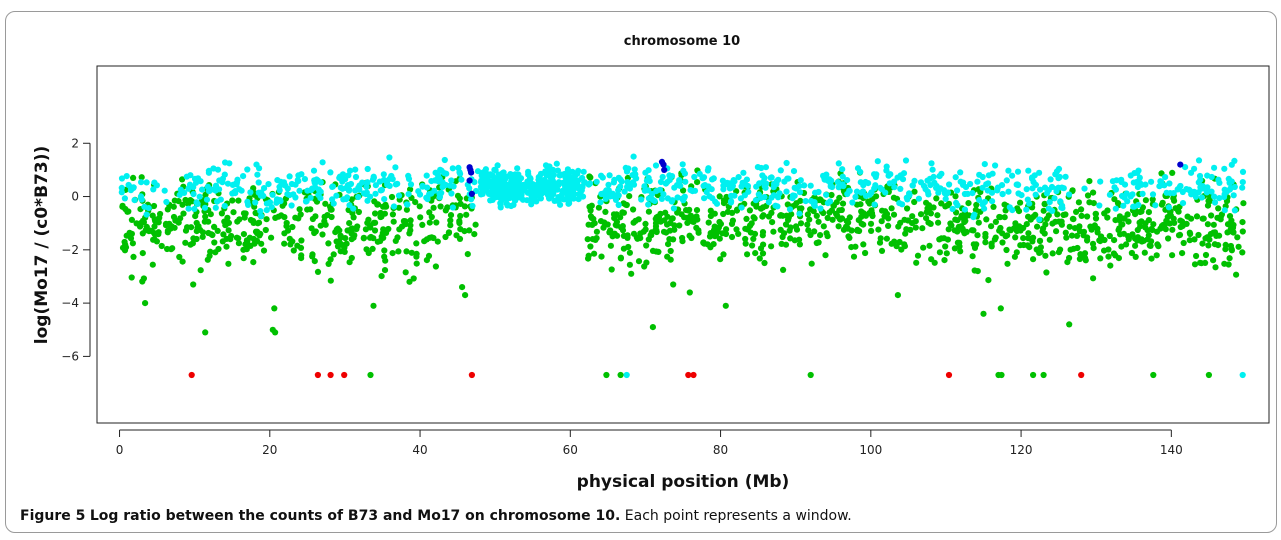 The width and height of the screenshot is (1281, 540). What do you see at coordinates (870, 450) in the screenshot?
I see `x-tick-label: 100` at bounding box center [870, 450].